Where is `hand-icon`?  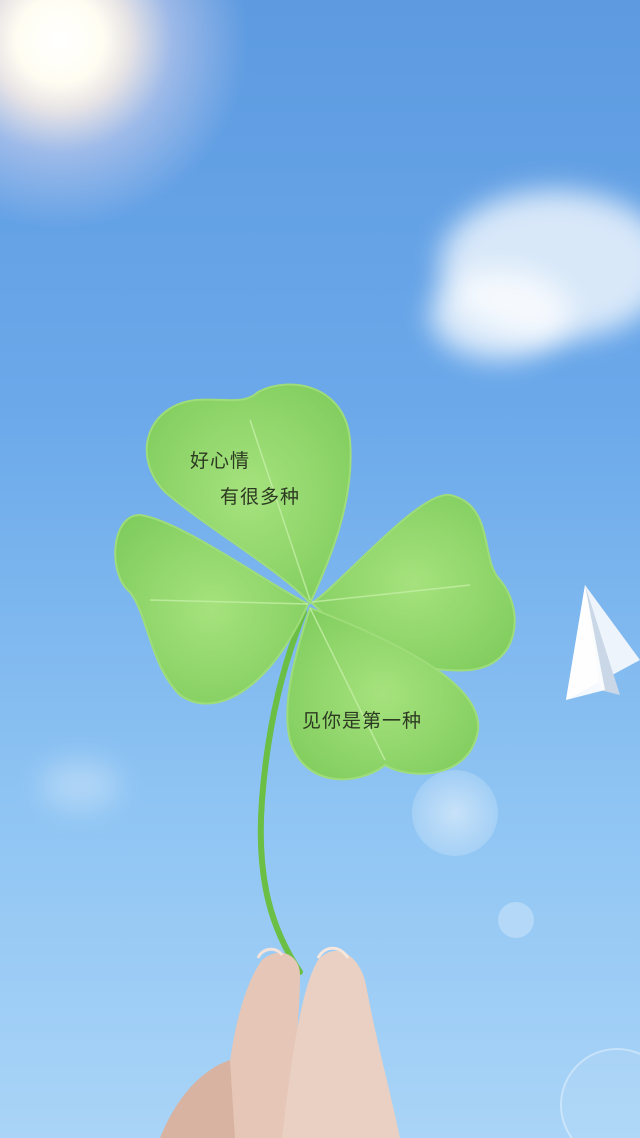 hand-icon is located at coordinates (280, 1042).